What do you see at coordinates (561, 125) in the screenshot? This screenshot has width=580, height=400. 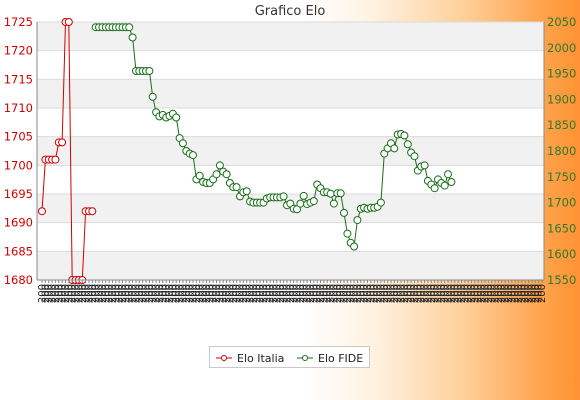 I see `y-right-tick-label: 1850` at bounding box center [561, 125].